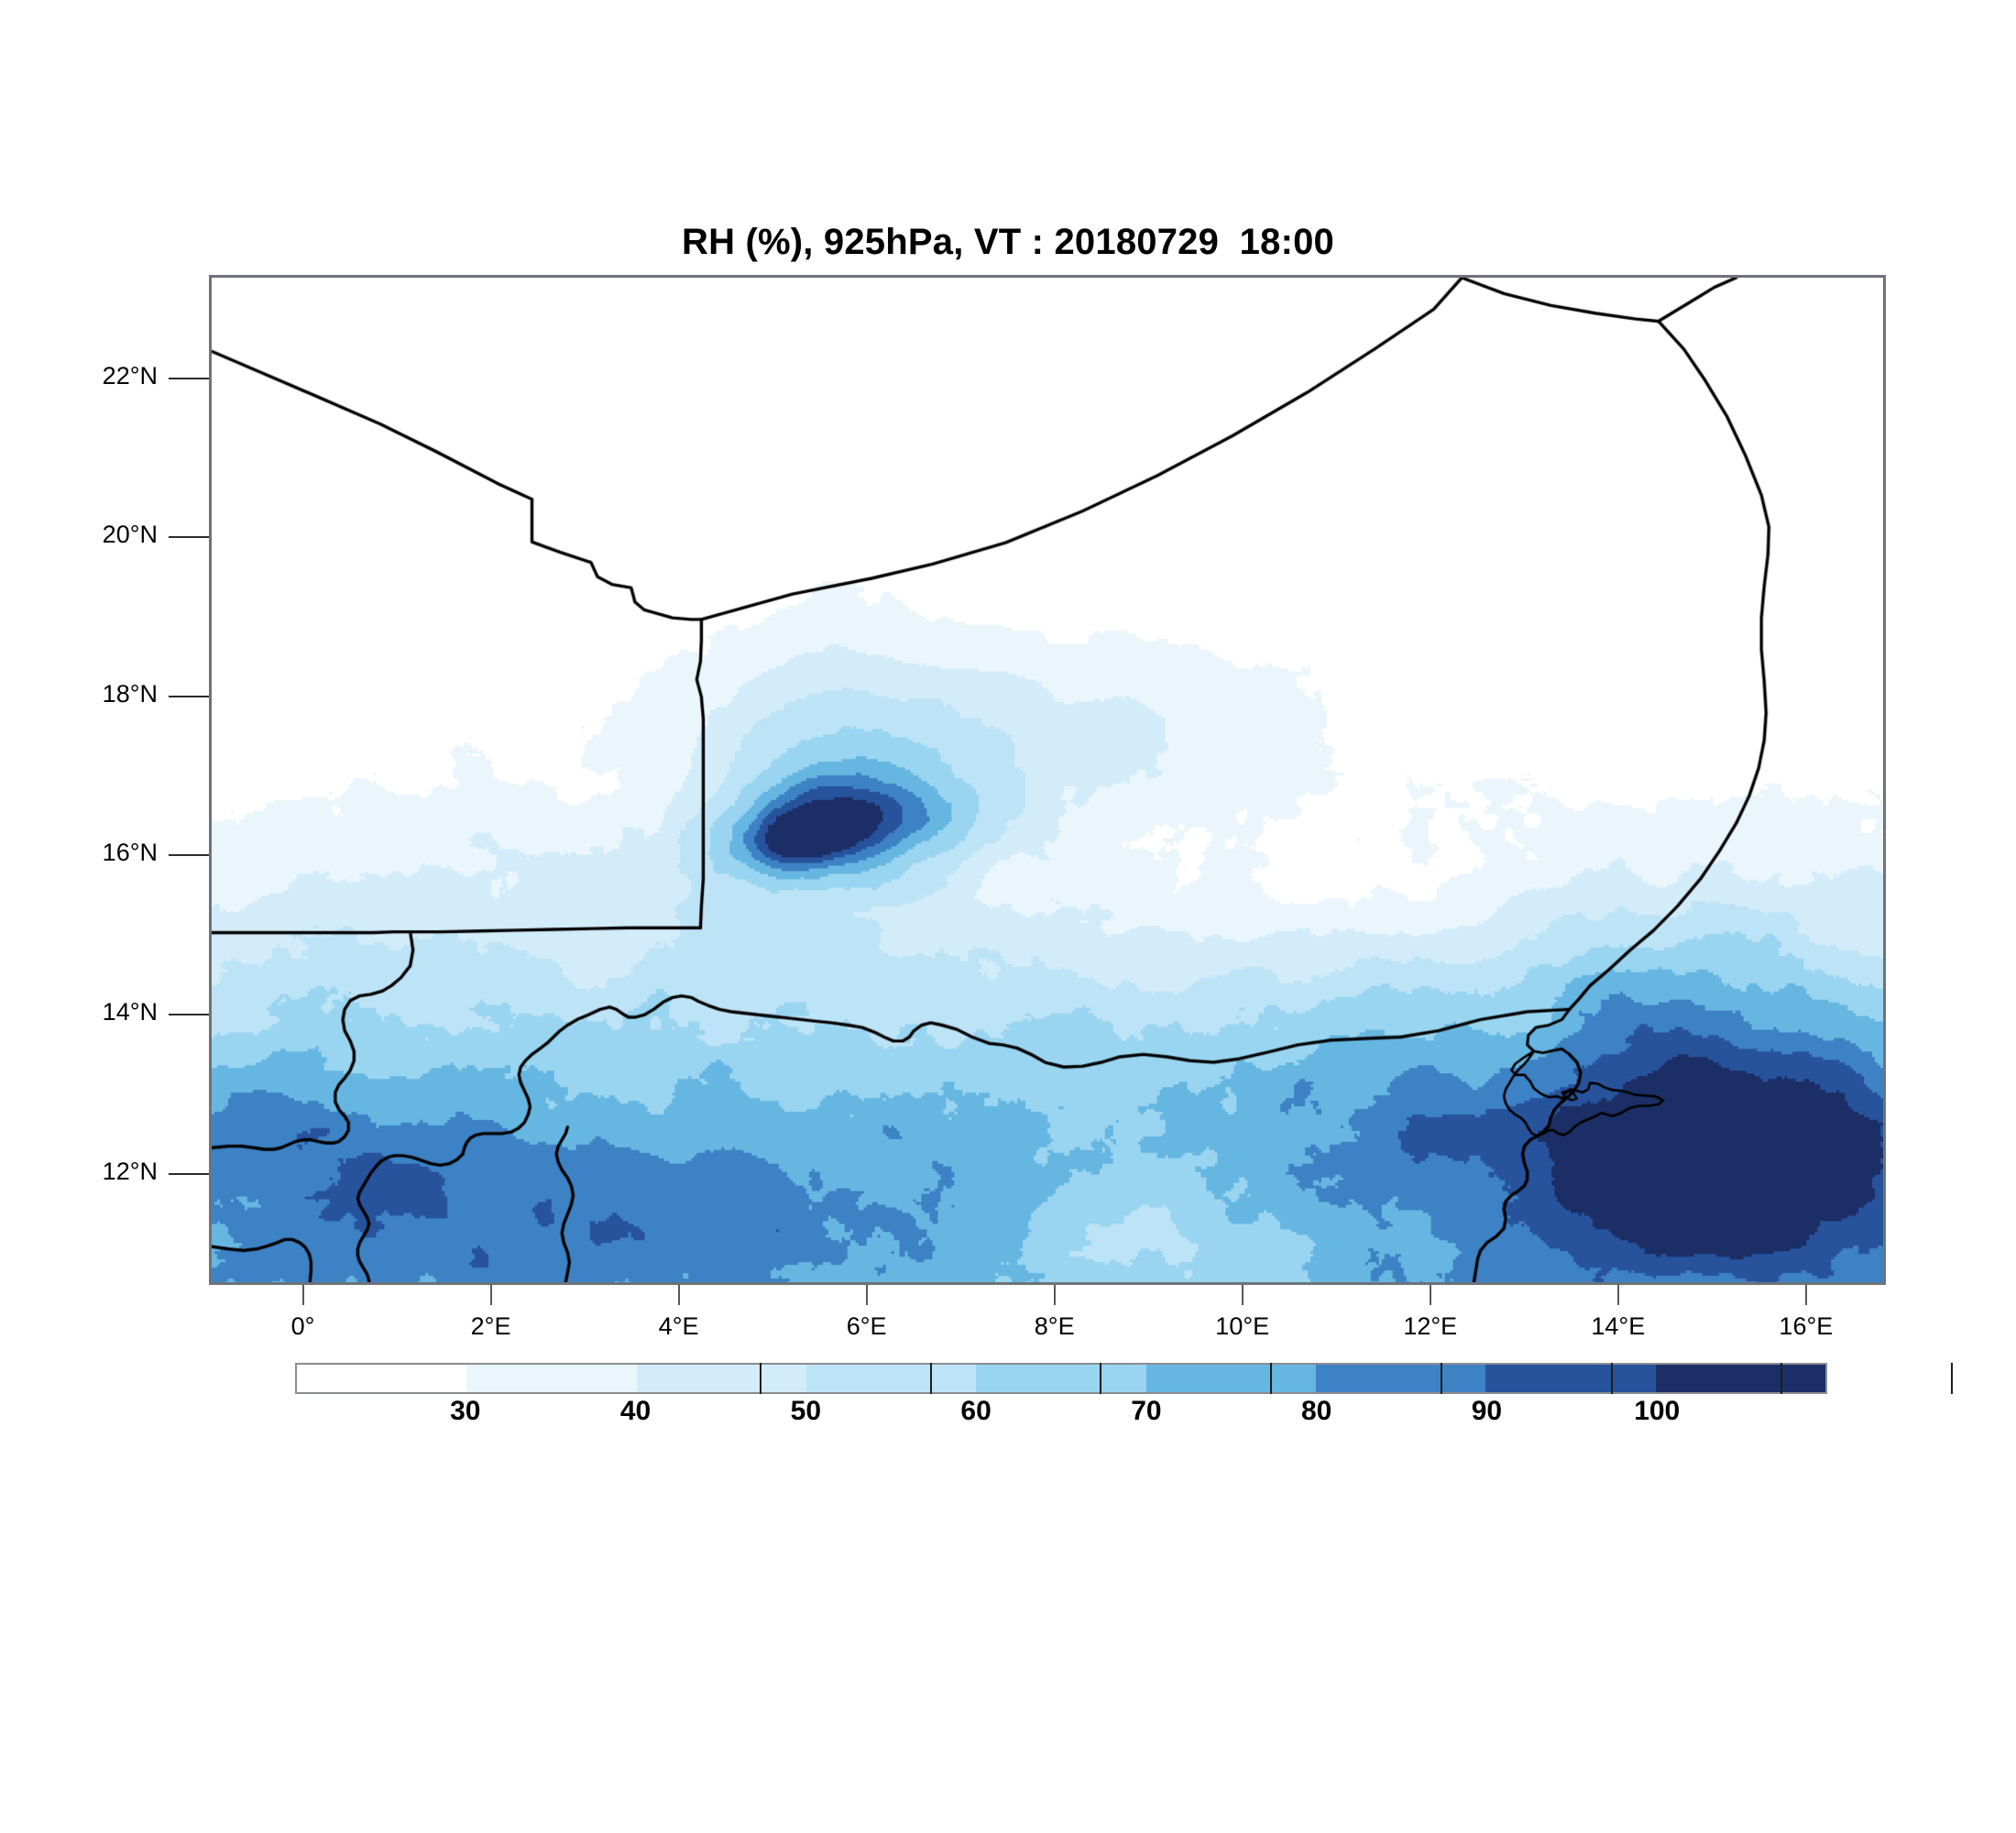  I want to click on colorbar-tick-label: 90, so click(1487, 1411).